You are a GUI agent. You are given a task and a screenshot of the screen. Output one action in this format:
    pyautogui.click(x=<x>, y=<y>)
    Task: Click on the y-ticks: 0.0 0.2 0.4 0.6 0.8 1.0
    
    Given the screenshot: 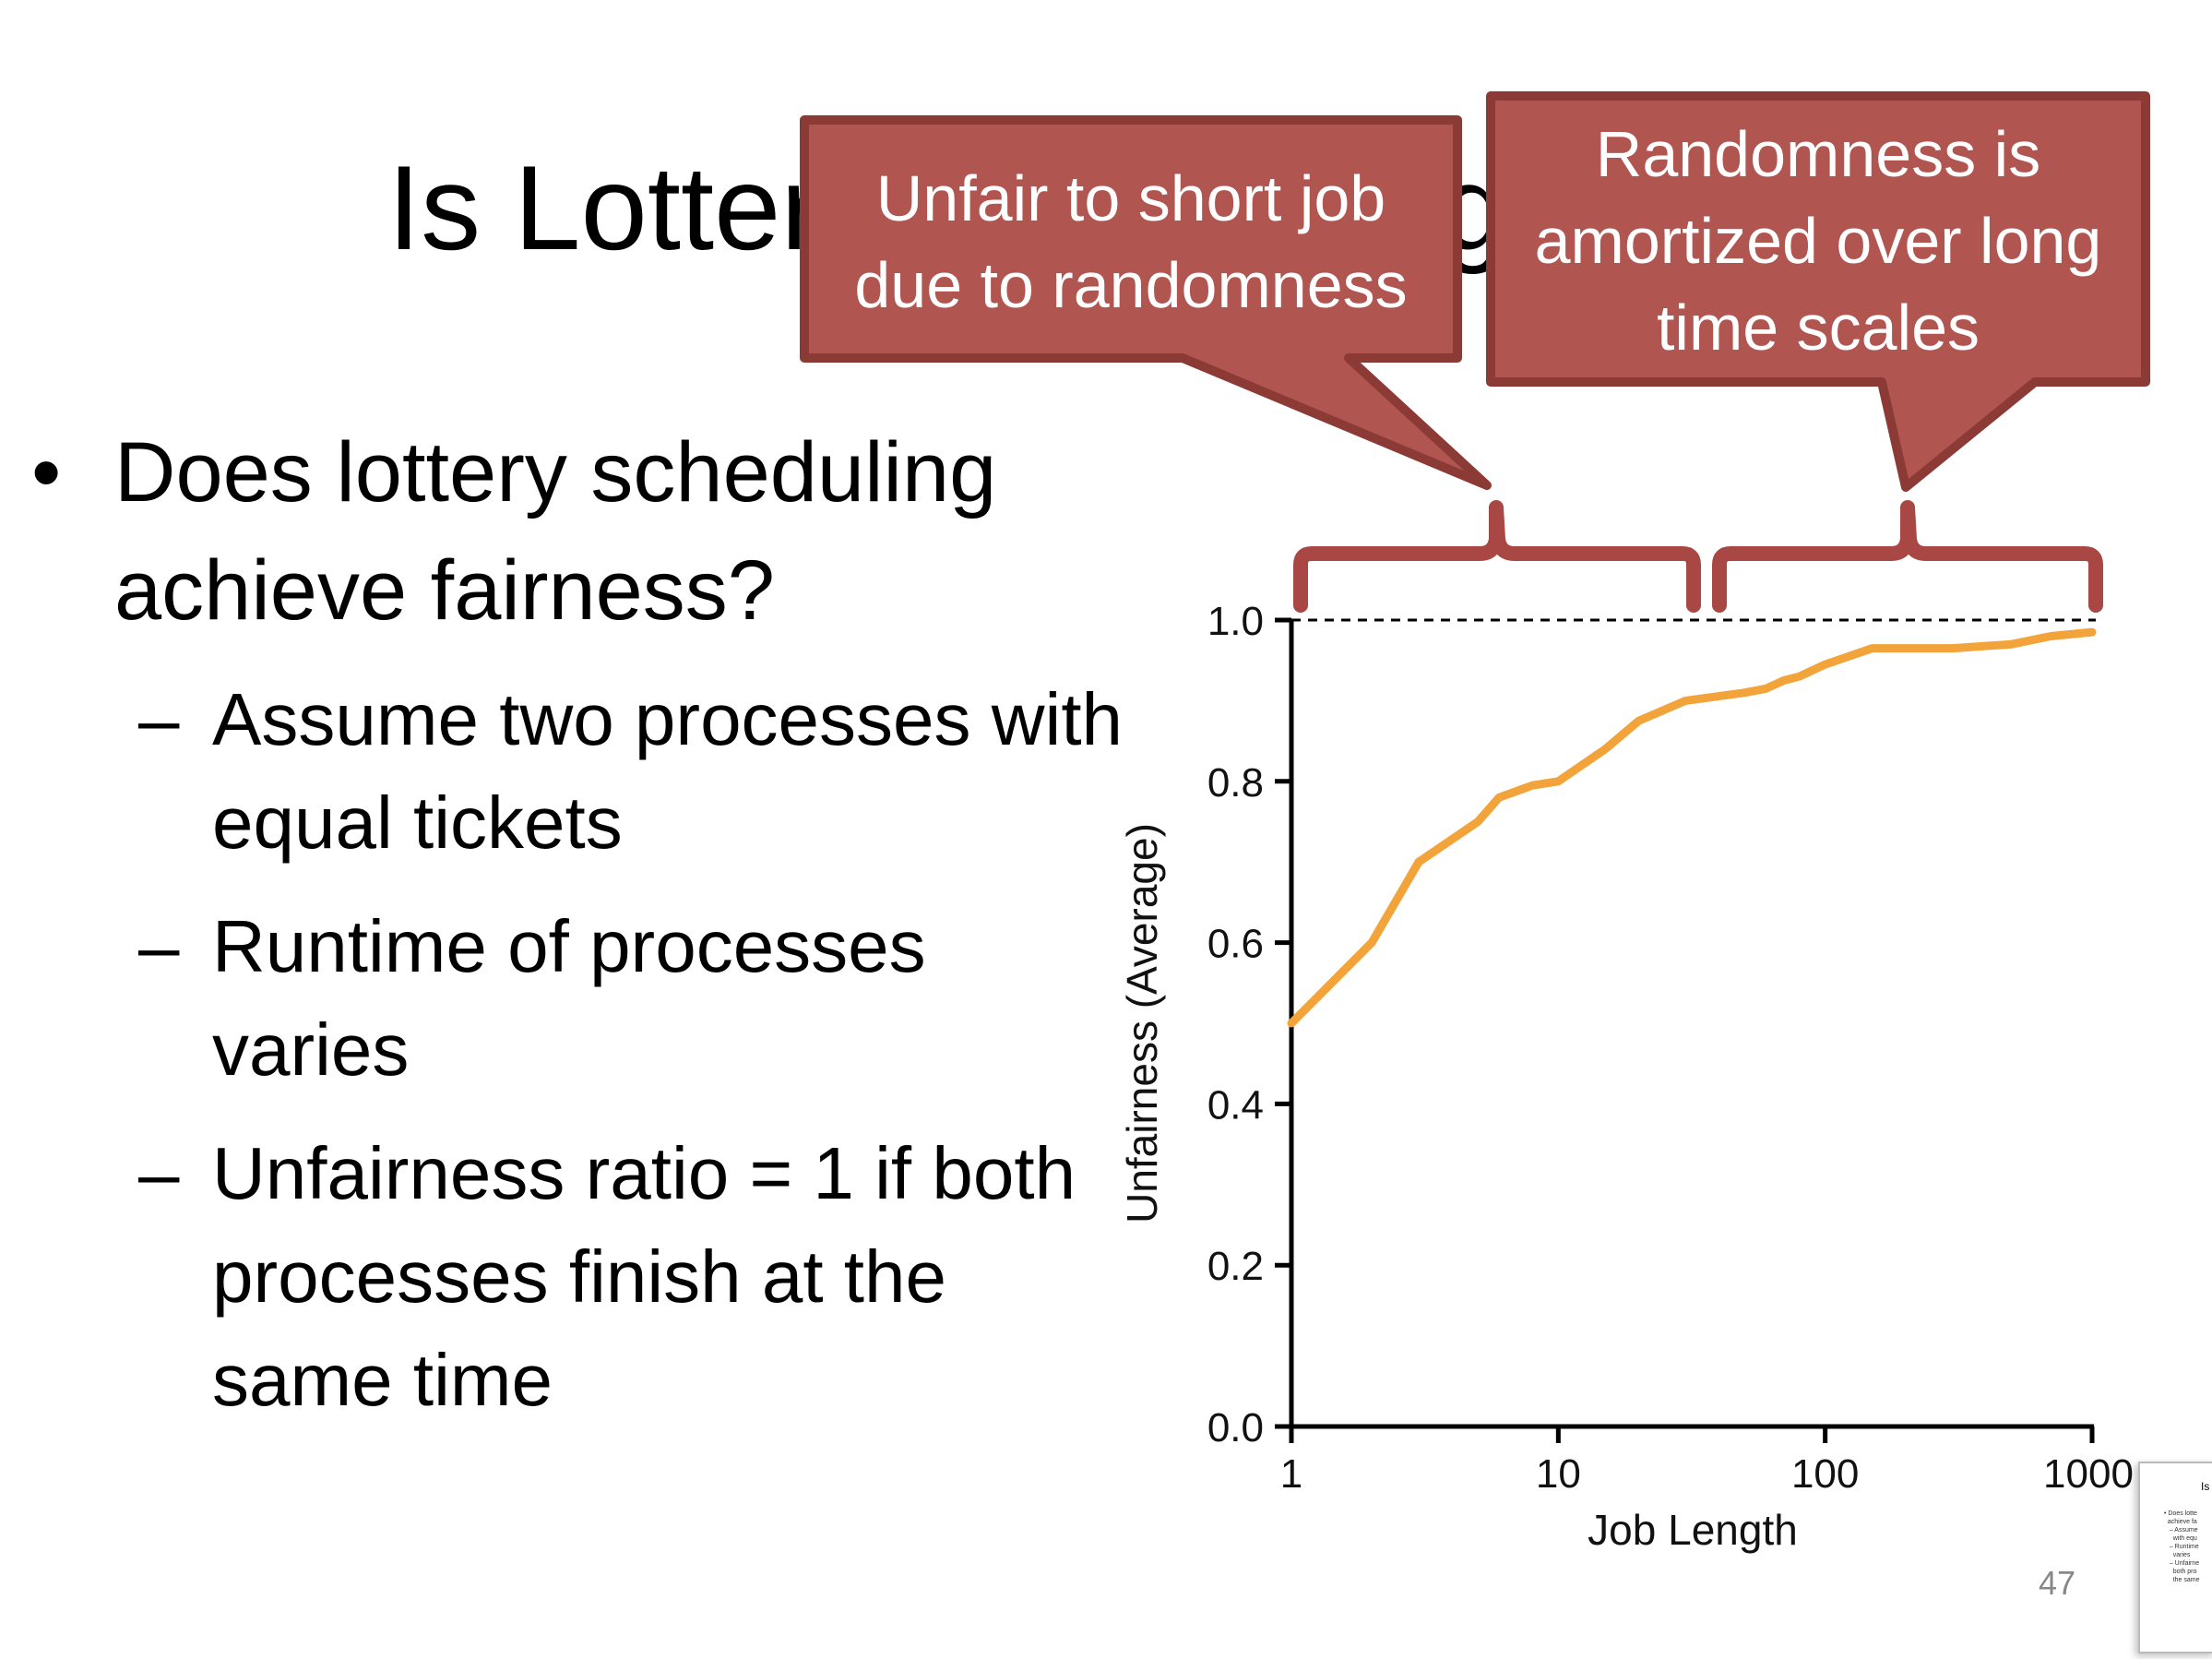 What is the action you would take?
    pyautogui.click(x=1249, y=1024)
    